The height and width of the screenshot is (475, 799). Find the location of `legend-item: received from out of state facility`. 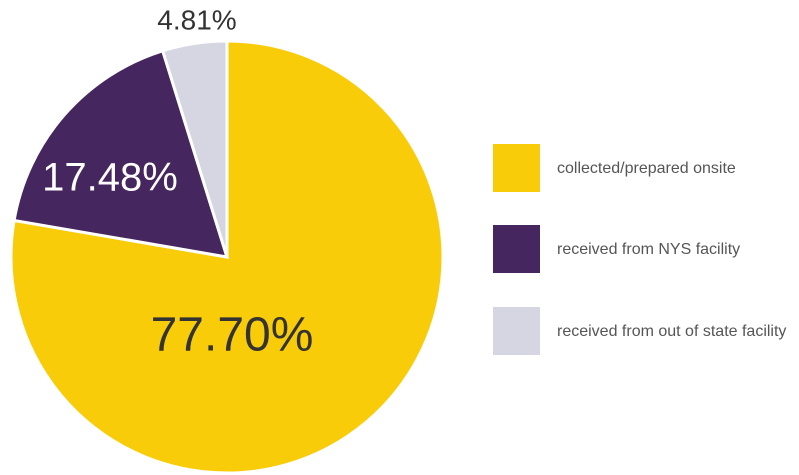

legend-item: received from out of state facility is located at coordinates (645, 331).